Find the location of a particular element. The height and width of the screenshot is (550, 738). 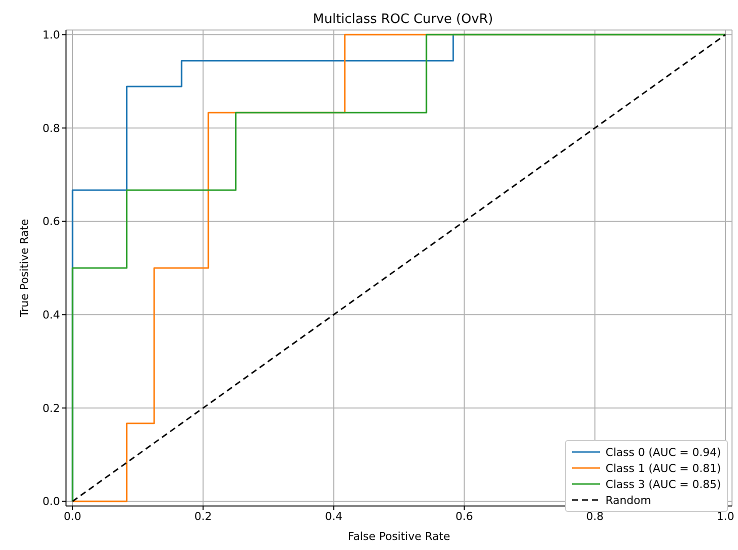

y-tick-label: 0.6 is located at coordinates (51, 221).